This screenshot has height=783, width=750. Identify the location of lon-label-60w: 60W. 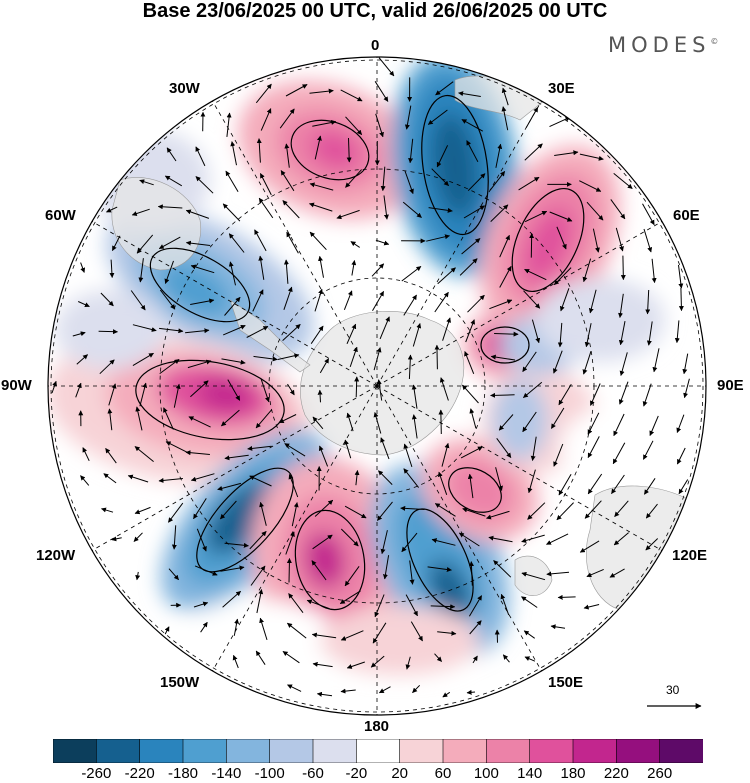
(60, 215).